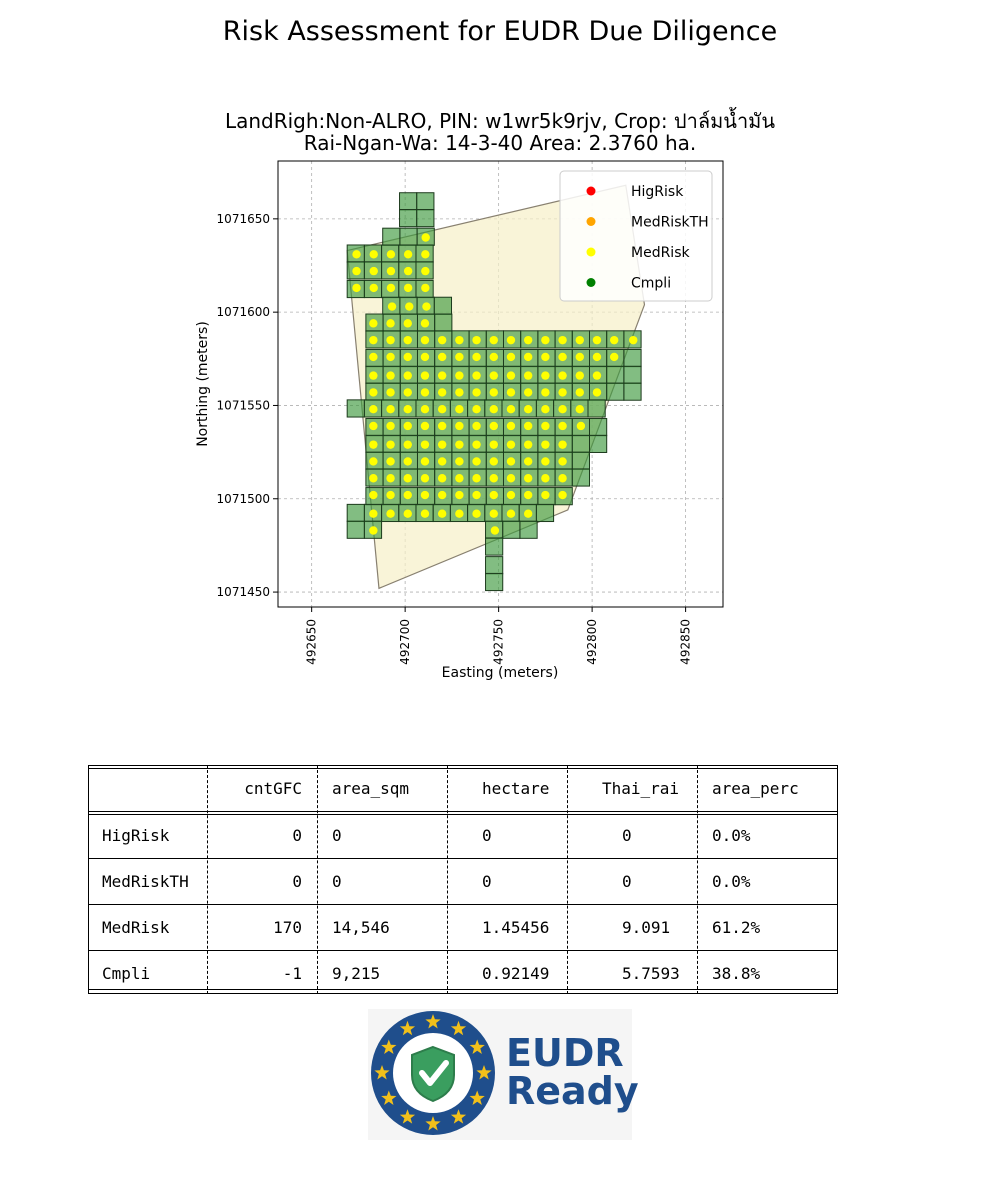 This screenshot has width=1000, height=1200. Describe the element at coordinates (572, 1091) in the screenshot. I see `logo-text-ready: Ready` at that location.